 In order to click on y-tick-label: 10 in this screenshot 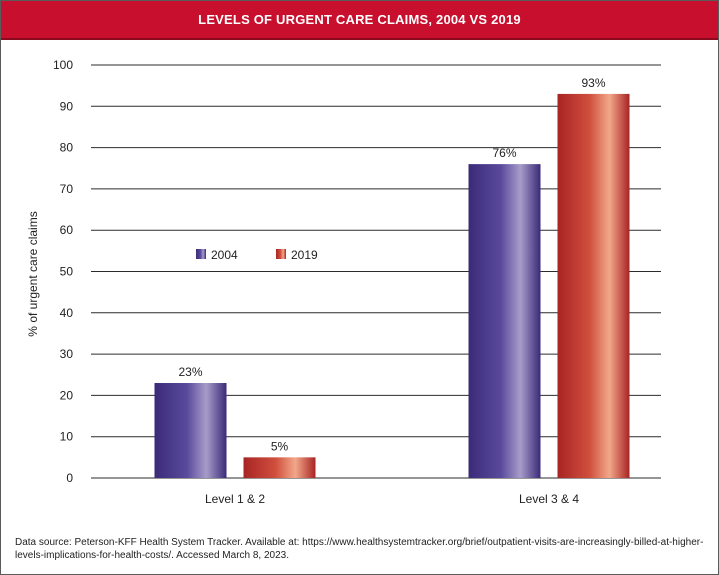, I will do `click(67, 437)`.